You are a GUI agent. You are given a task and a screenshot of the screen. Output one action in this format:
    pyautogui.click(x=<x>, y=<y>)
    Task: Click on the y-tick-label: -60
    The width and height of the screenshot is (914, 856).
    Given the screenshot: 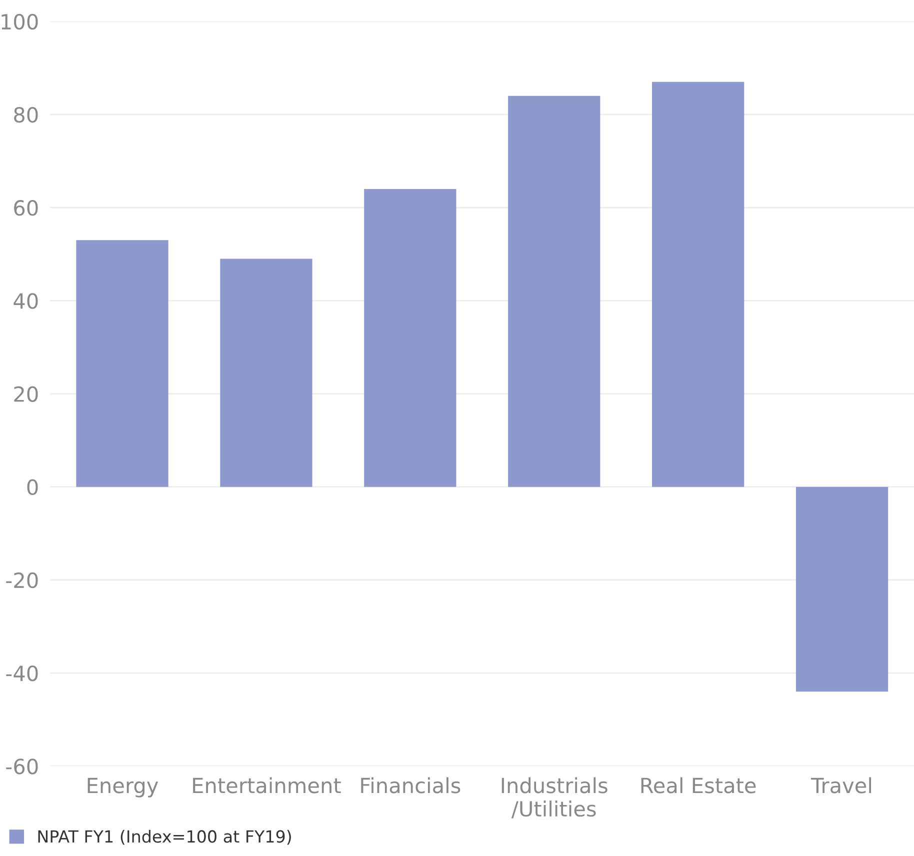 What is the action you would take?
    pyautogui.click(x=22, y=766)
    